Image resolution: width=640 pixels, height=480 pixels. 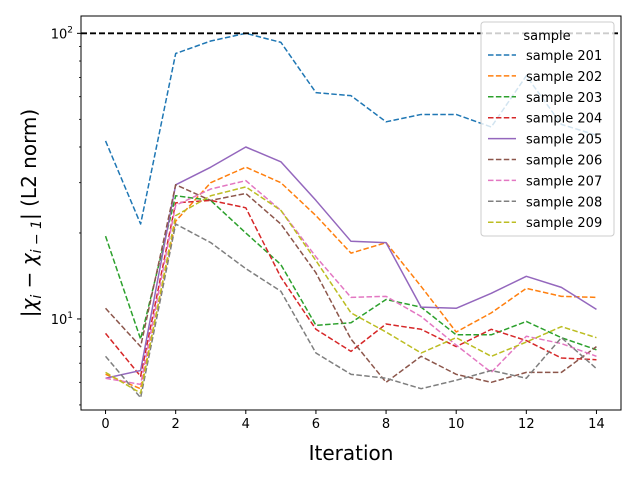 What do you see at coordinates (564, 202) in the screenshot?
I see `legend-label: sample 208` at bounding box center [564, 202].